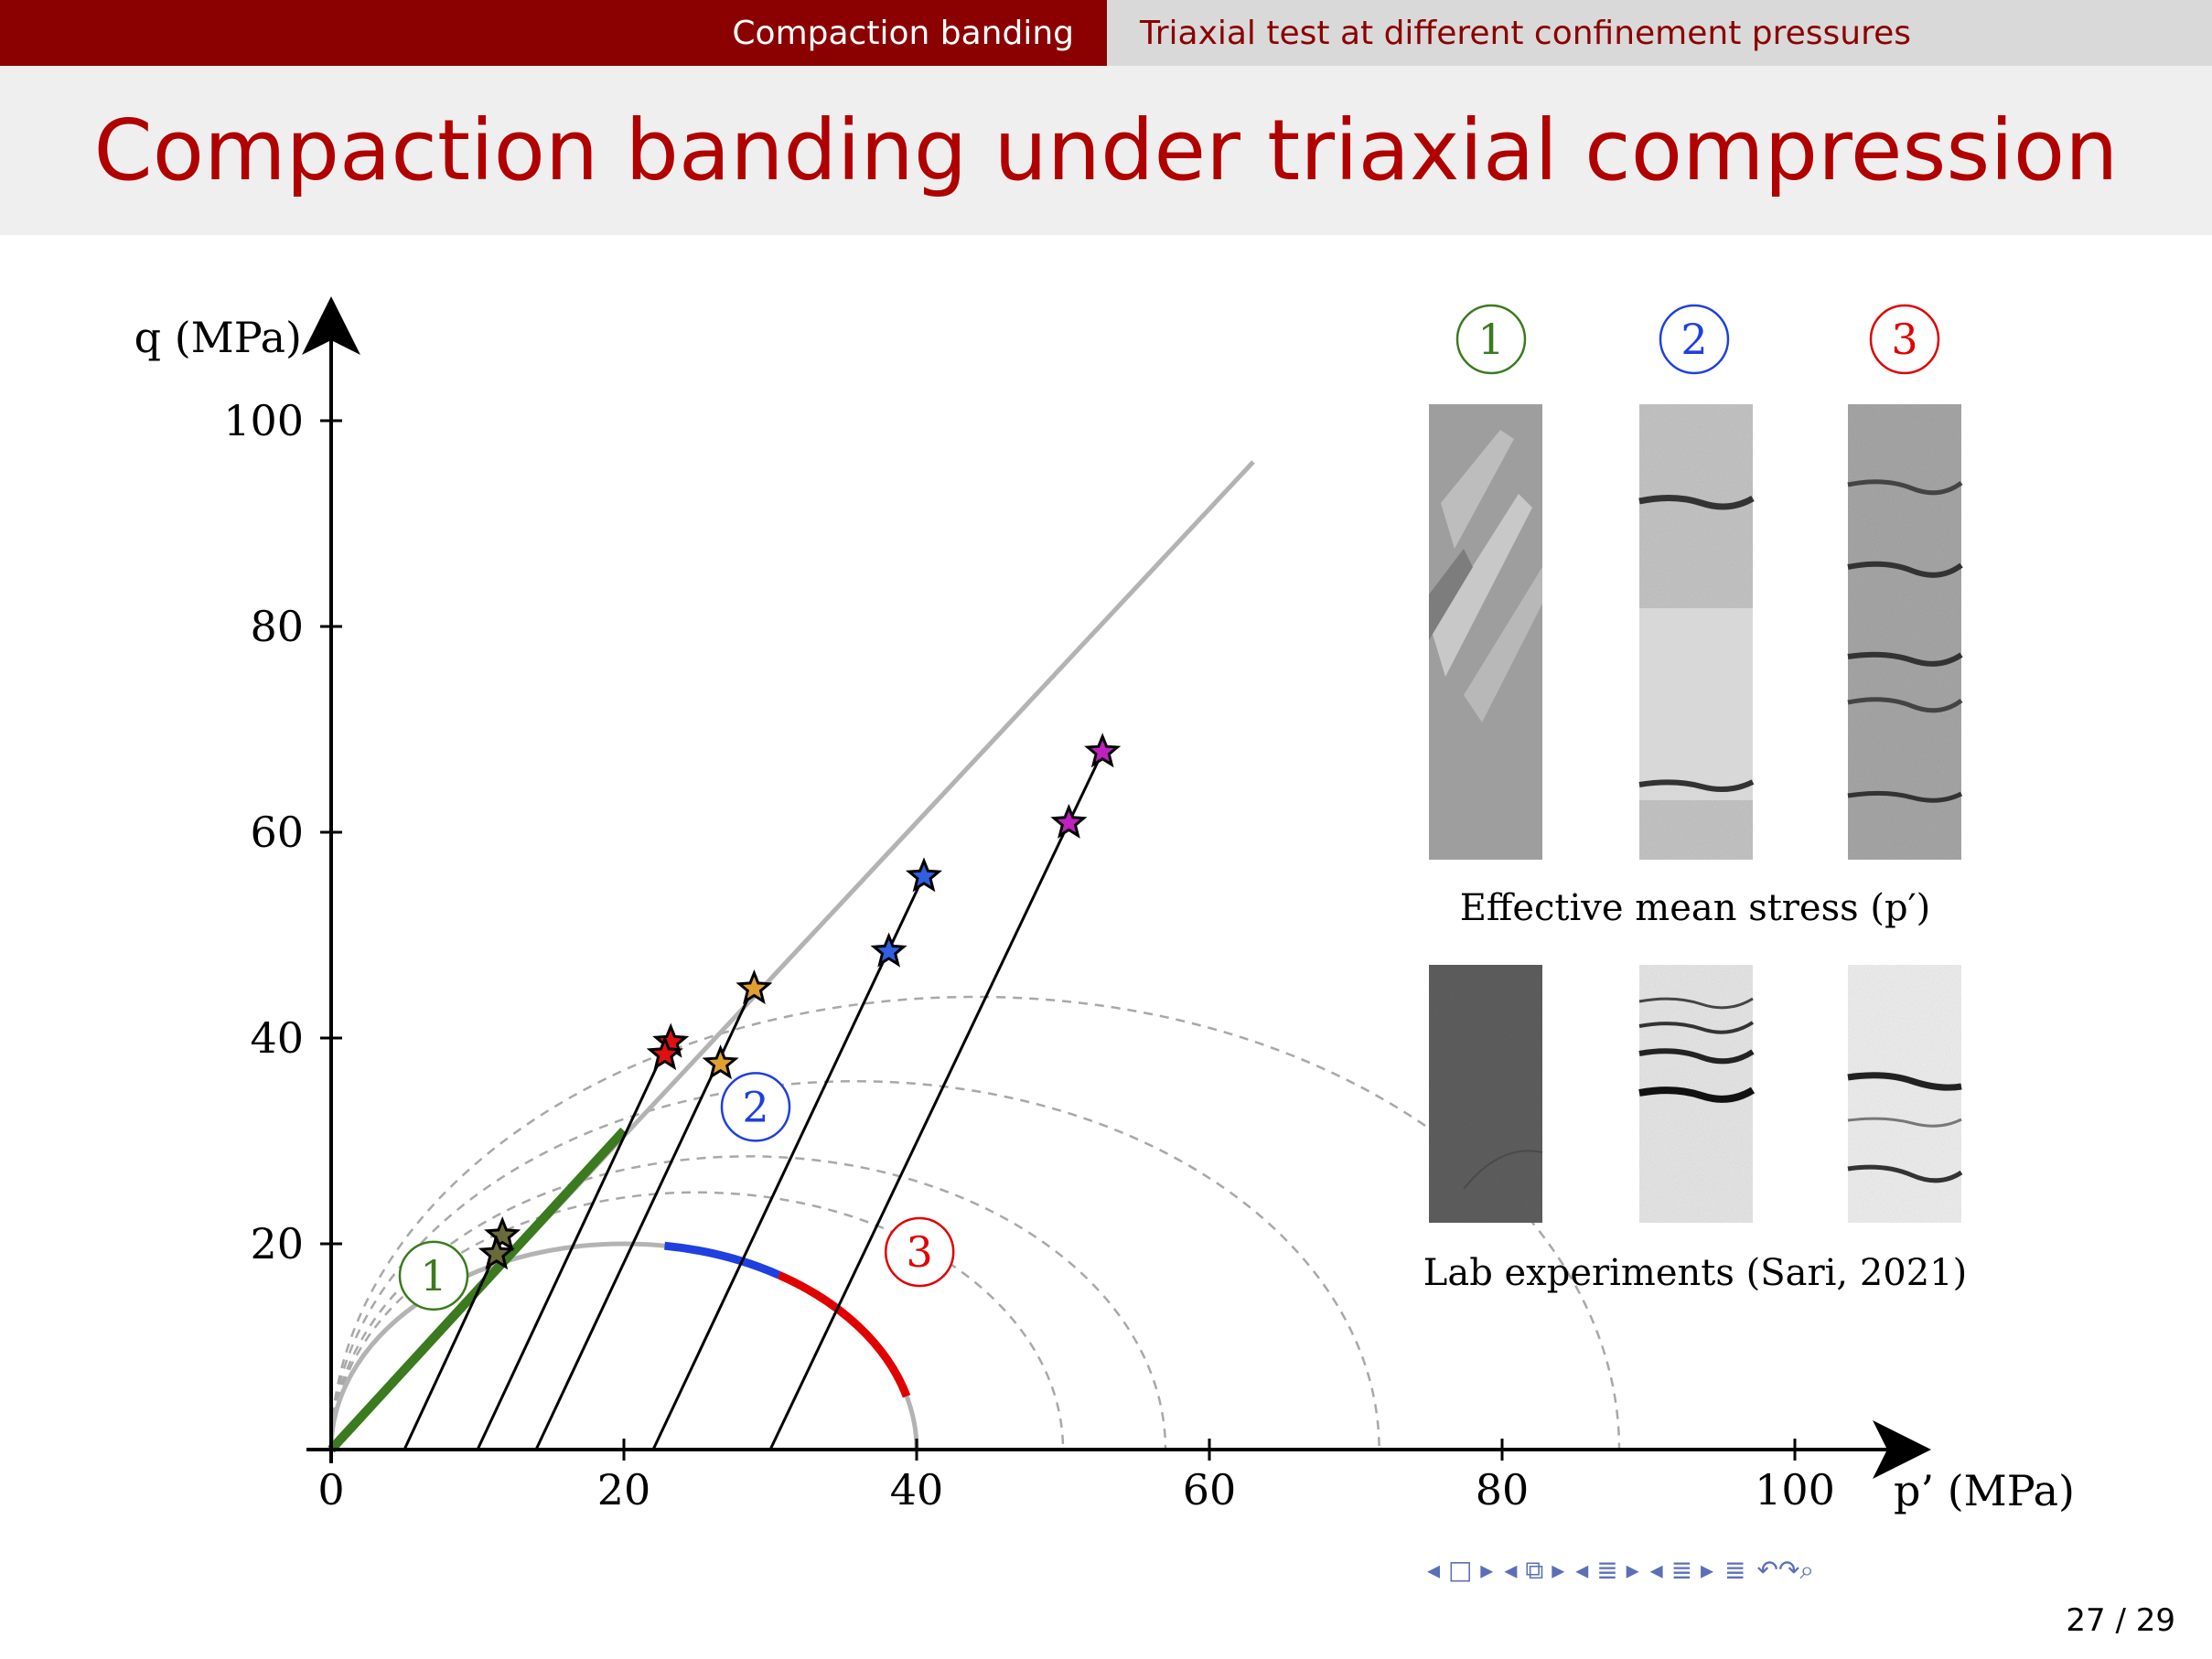 Image resolution: width=2212 pixels, height=1659 pixels. I want to click on x-tick-label: 60, so click(1210, 1490).